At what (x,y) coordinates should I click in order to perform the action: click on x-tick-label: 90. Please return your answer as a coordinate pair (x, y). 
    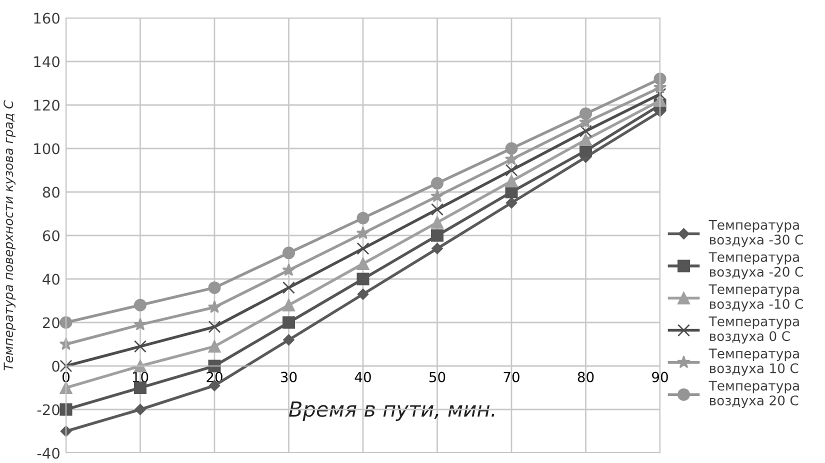
    Looking at the image, I should click on (660, 377).